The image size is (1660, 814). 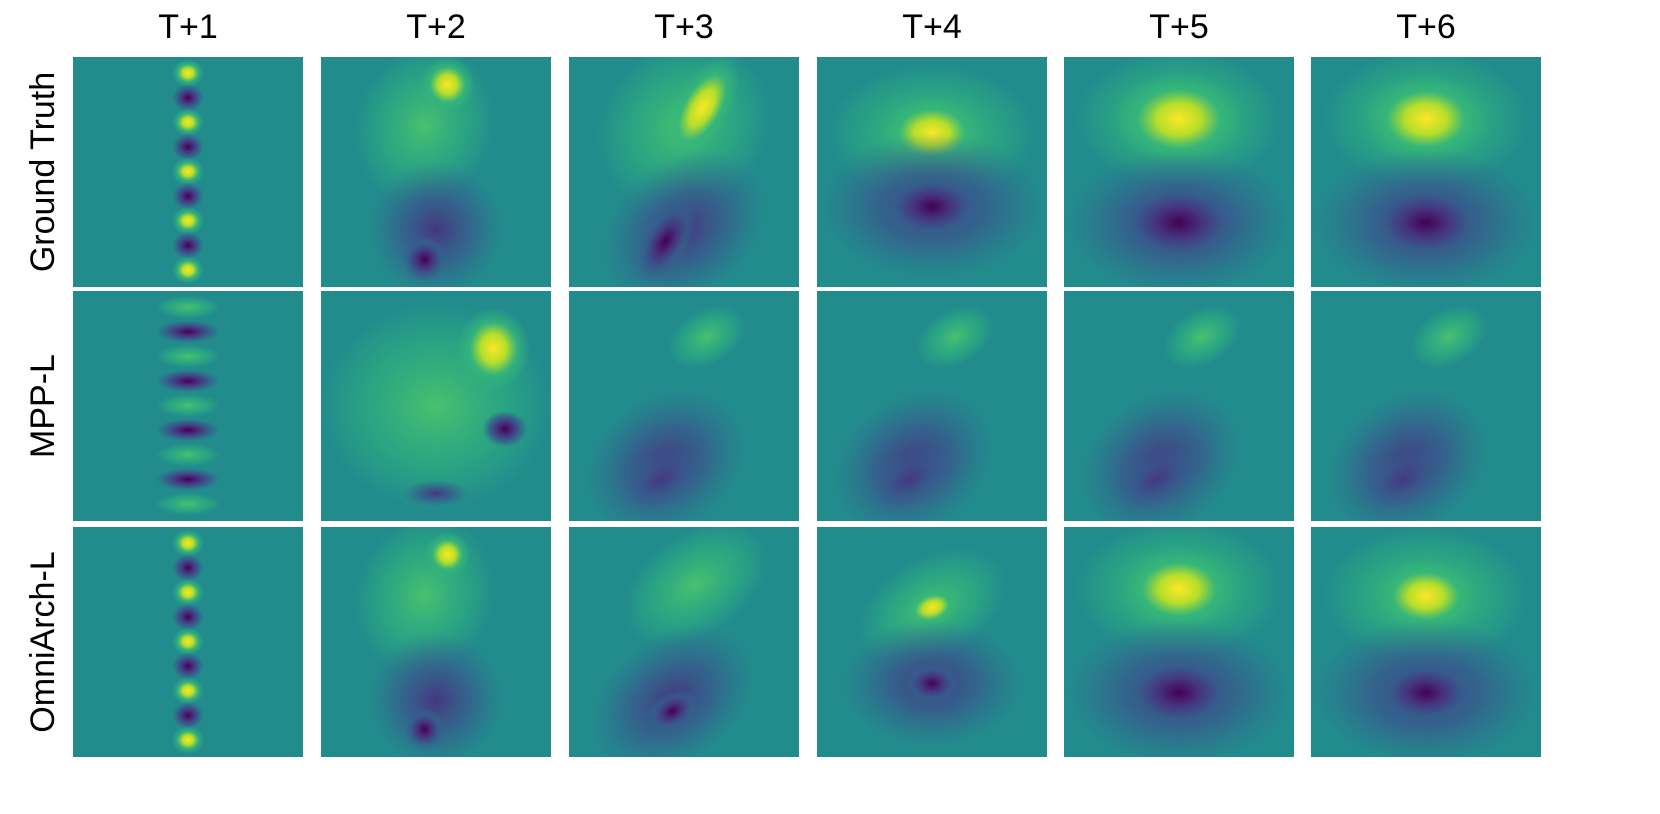 What do you see at coordinates (436, 27) in the screenshot?
I see `column-label: T+2` at bounding box center [436, 27].